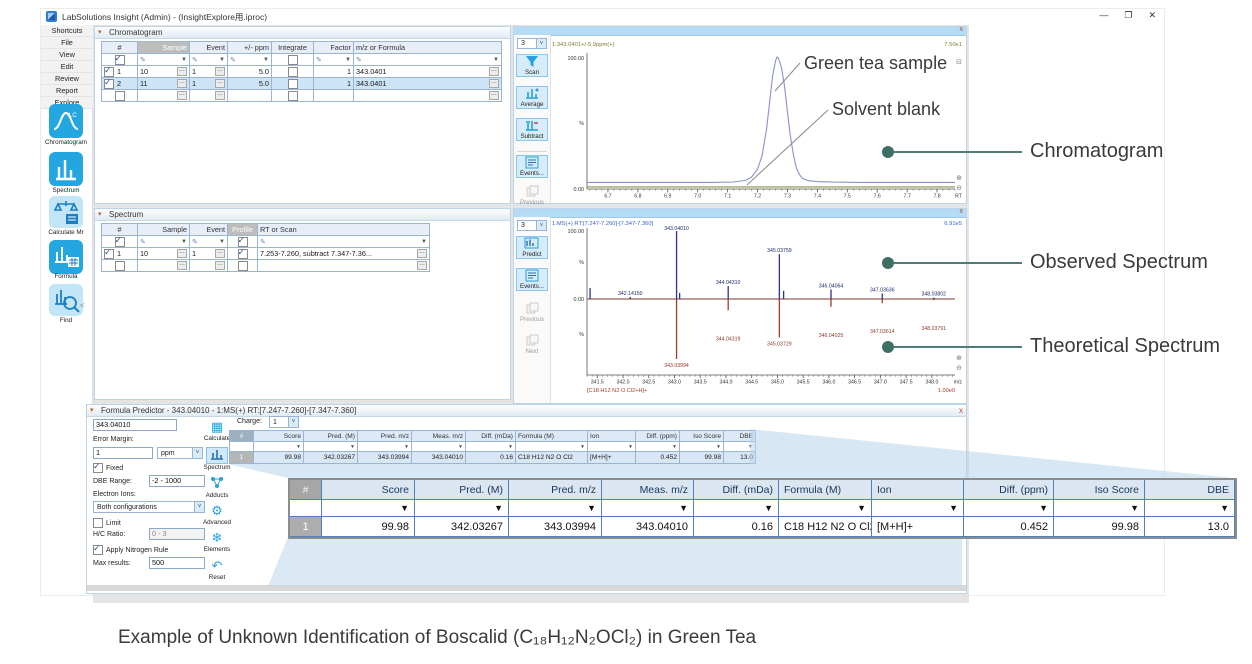 This screenshot has width=1252, height=664. I want to click on average-button: Average, so click(532, 97).